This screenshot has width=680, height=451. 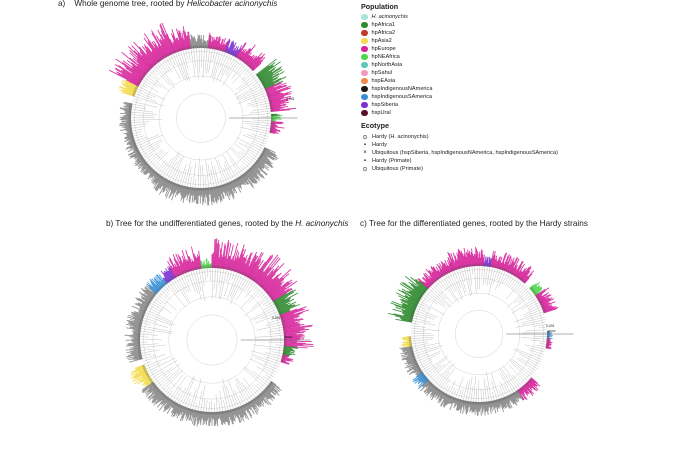 What do you see at coordinates (479, 334) in the screenshot?
I see `tree-backbone` at bounding box center [479, 334].